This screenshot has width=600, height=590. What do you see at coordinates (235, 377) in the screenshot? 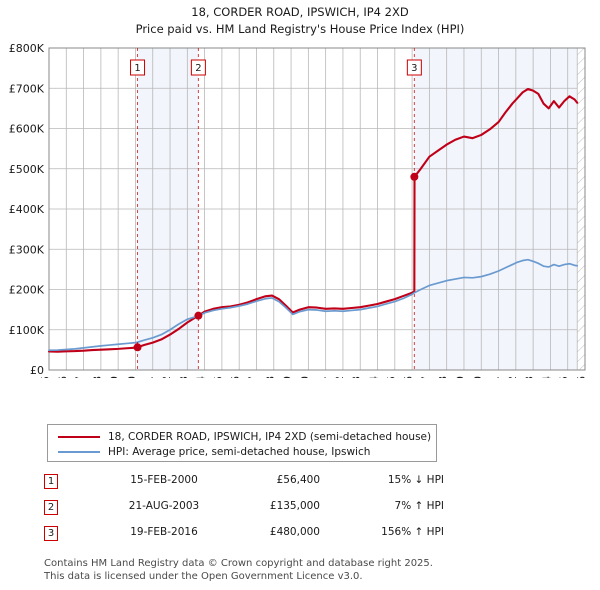
I see `x-axis-tick-label: 2006` at bounding box center [235, 377].